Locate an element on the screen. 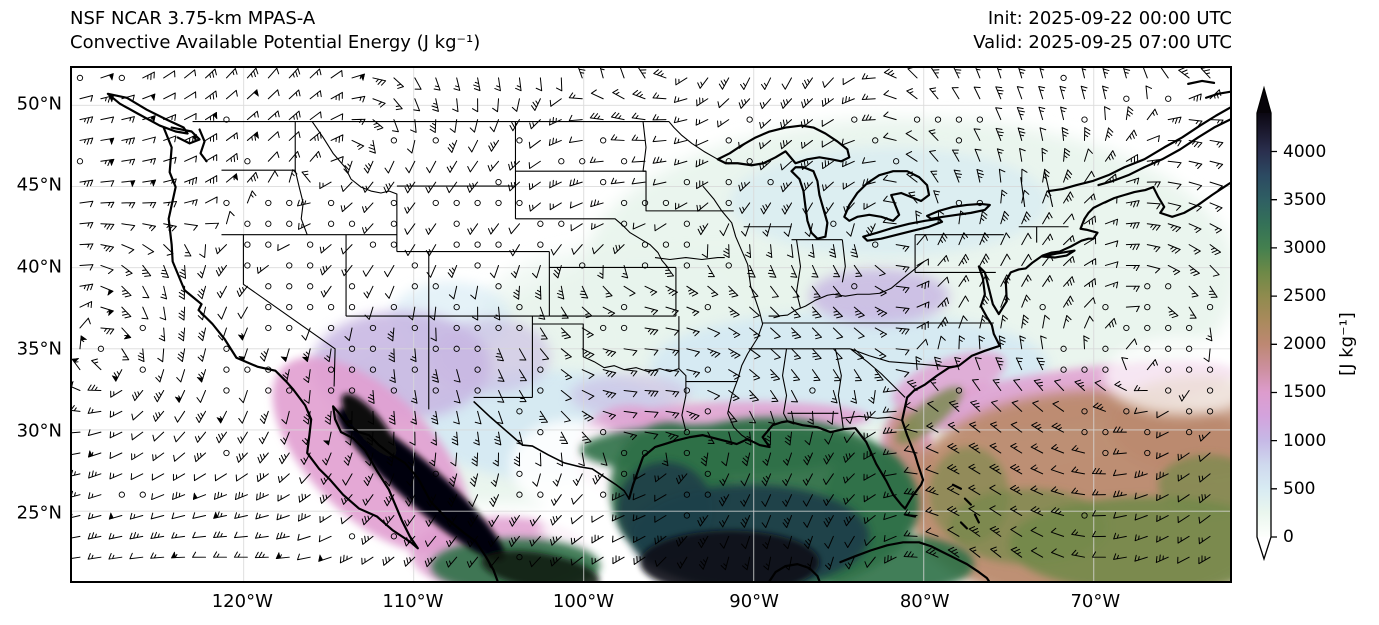  lat-tick-label: 50°N is located at coordinates (39, 104).